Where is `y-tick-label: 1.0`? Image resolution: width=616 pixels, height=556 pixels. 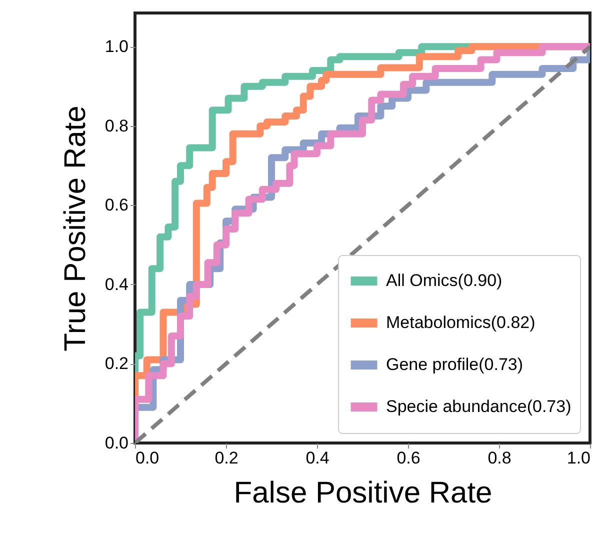 y-tick-label: 1.0 is located at coordinates (116, 46).